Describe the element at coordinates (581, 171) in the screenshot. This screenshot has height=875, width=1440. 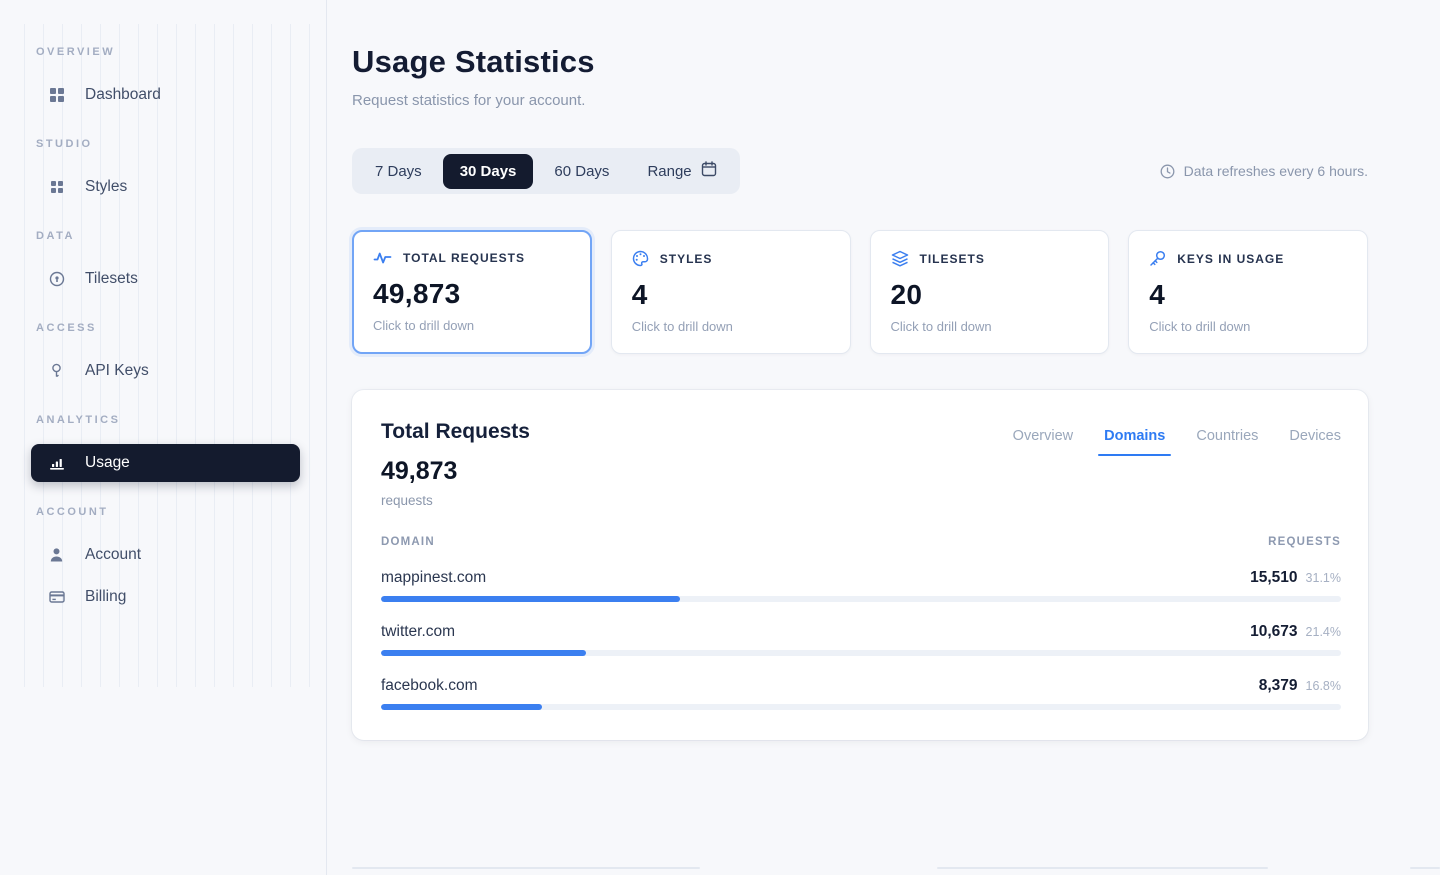
I see `range-tab-60-days: 60 Days` at that location.